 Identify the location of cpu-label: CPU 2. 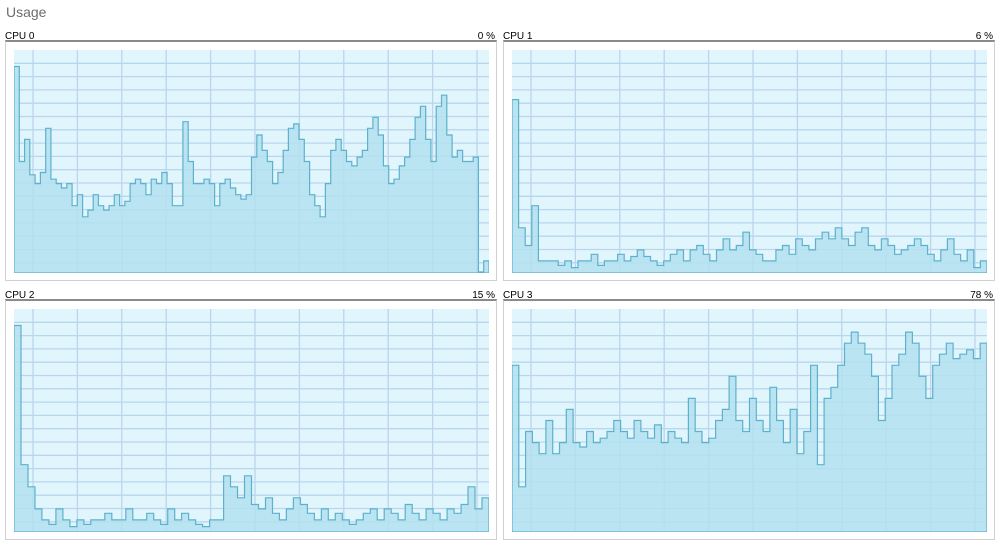
(20, 295).